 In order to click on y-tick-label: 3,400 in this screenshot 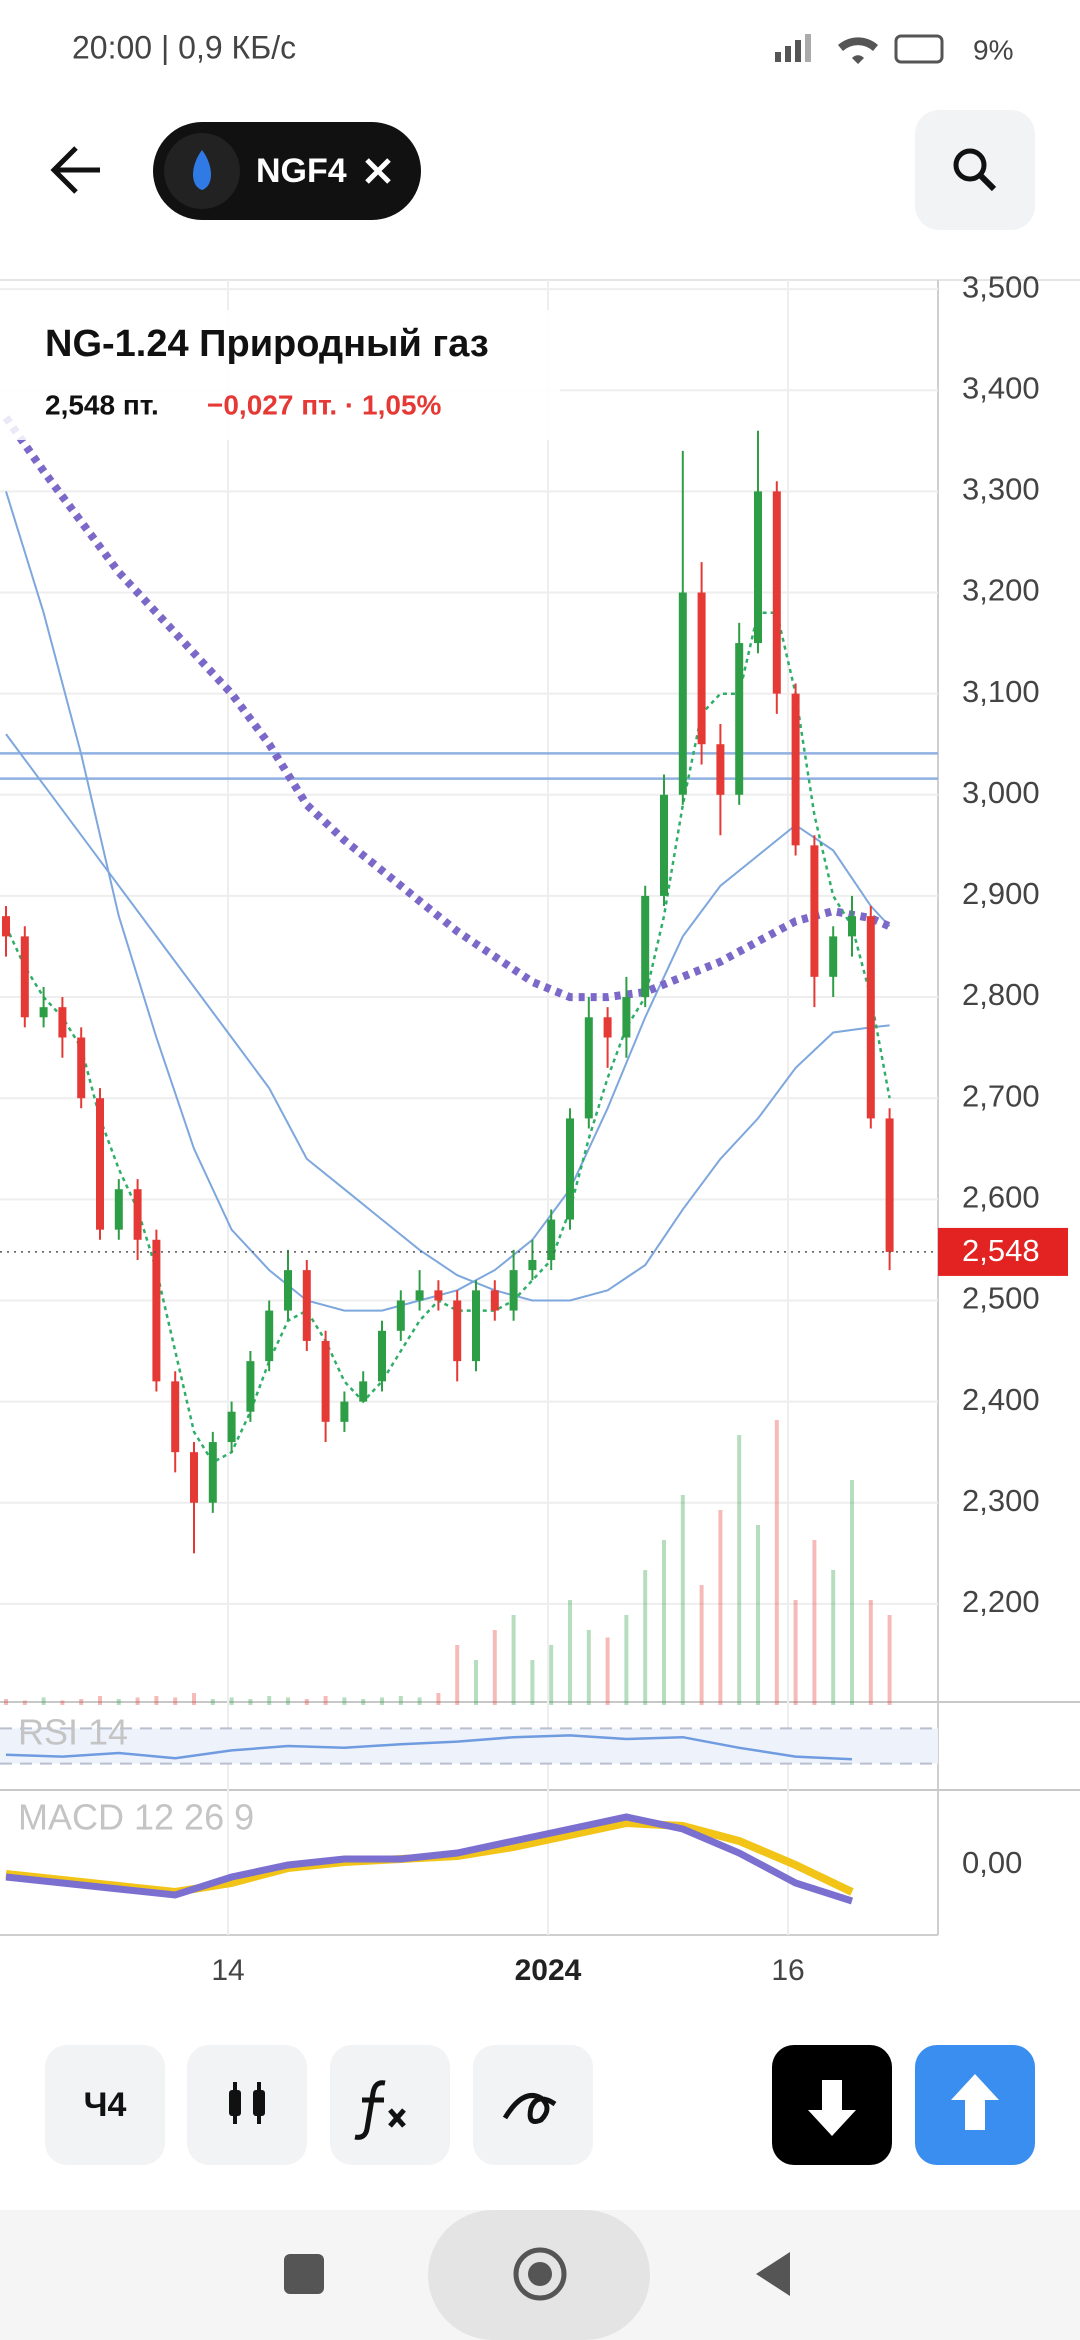, I will do `click(1001, 387)`.